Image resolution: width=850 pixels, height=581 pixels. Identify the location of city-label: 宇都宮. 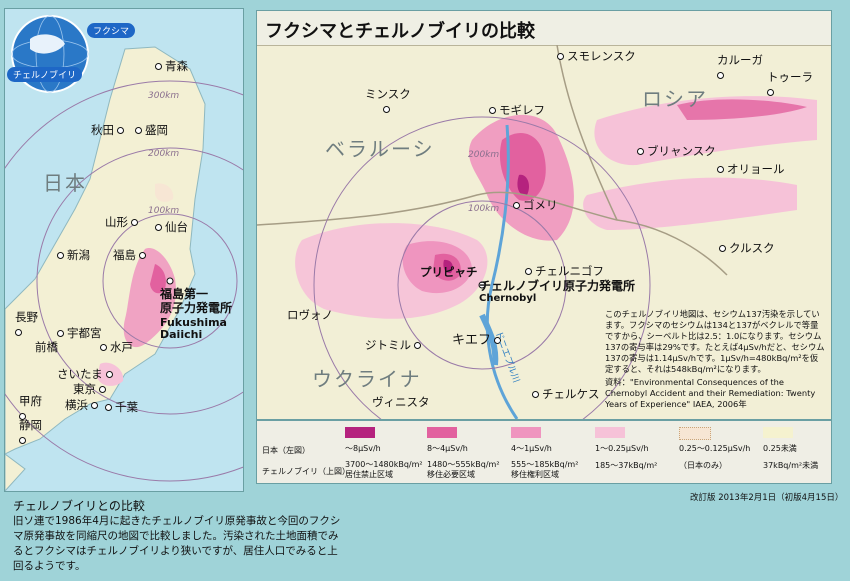
(79, 333).